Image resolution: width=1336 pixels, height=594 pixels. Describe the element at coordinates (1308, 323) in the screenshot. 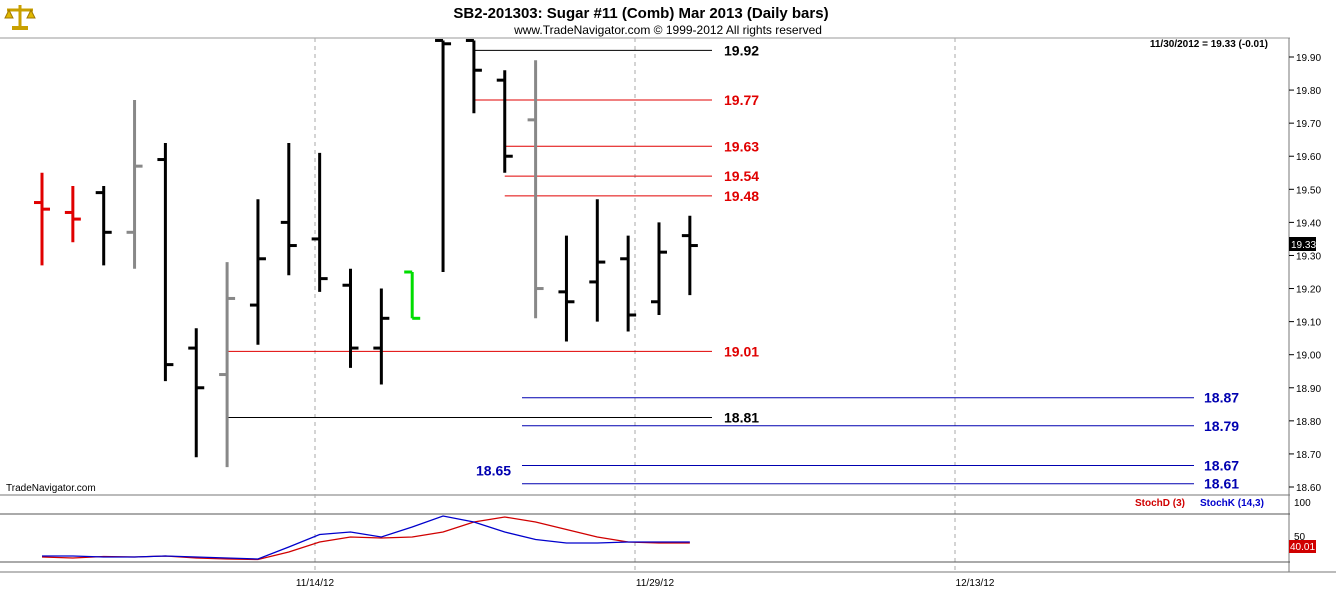

I see `y-tick-label: 19.10` at that location.